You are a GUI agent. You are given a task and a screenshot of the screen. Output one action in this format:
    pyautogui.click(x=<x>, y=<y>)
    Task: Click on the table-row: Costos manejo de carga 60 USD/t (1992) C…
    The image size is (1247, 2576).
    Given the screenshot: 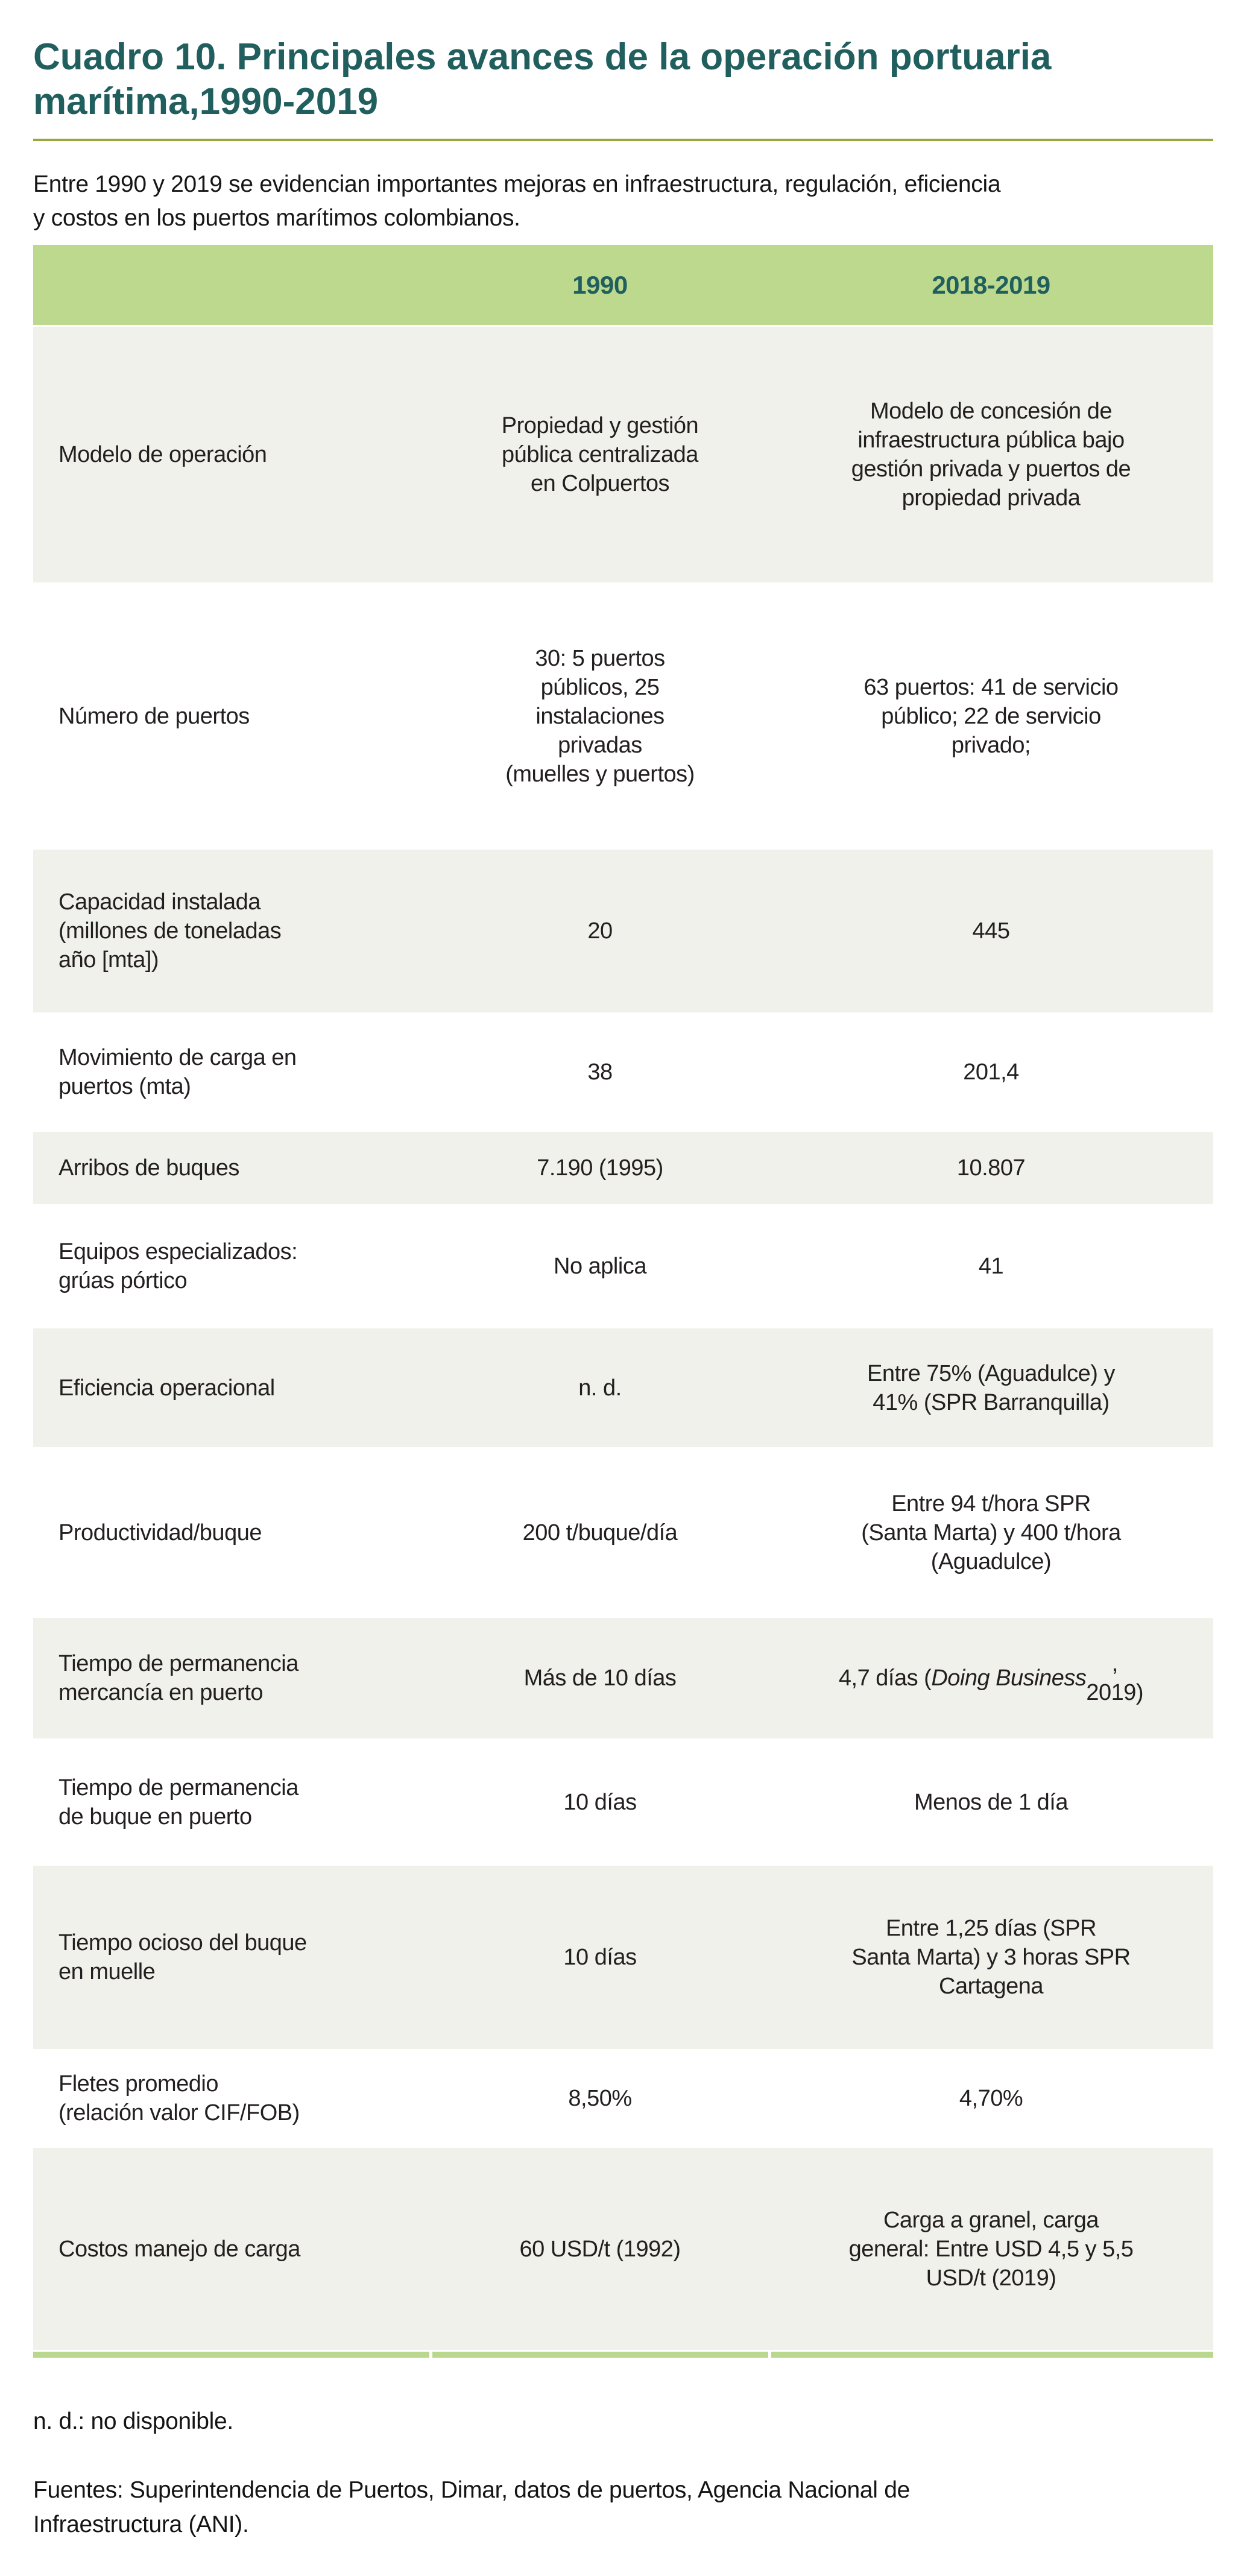 What is the action you would take?
    pyautogui.click(x=623, y=2249)
    